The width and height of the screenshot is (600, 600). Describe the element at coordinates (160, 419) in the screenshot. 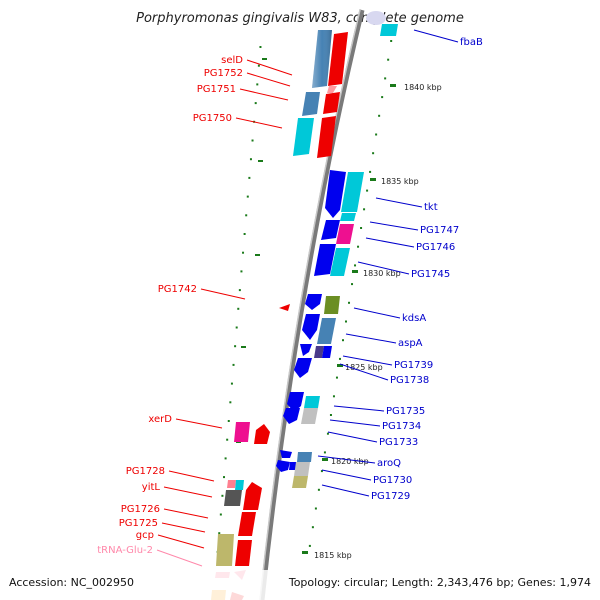

I see `gene-label-left: xerD` at that location.